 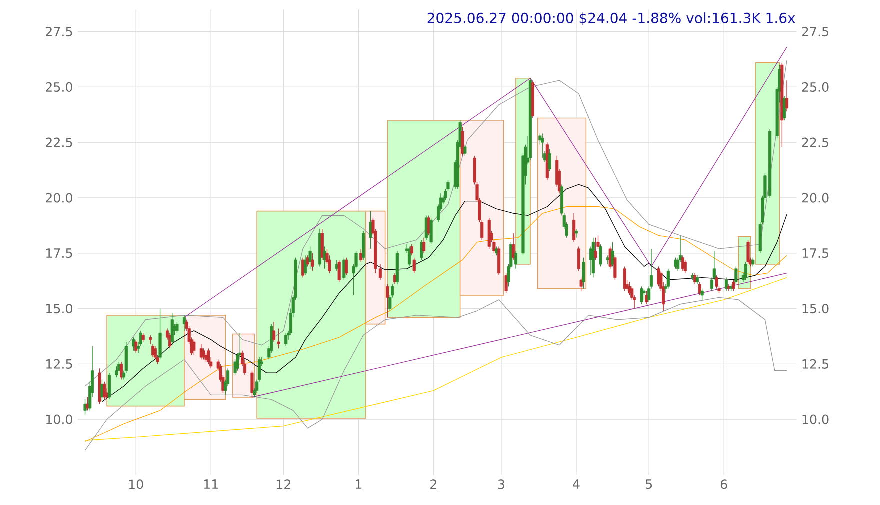 I want to click on y2-tick-label: 20.0, so click(x=815, y=198).